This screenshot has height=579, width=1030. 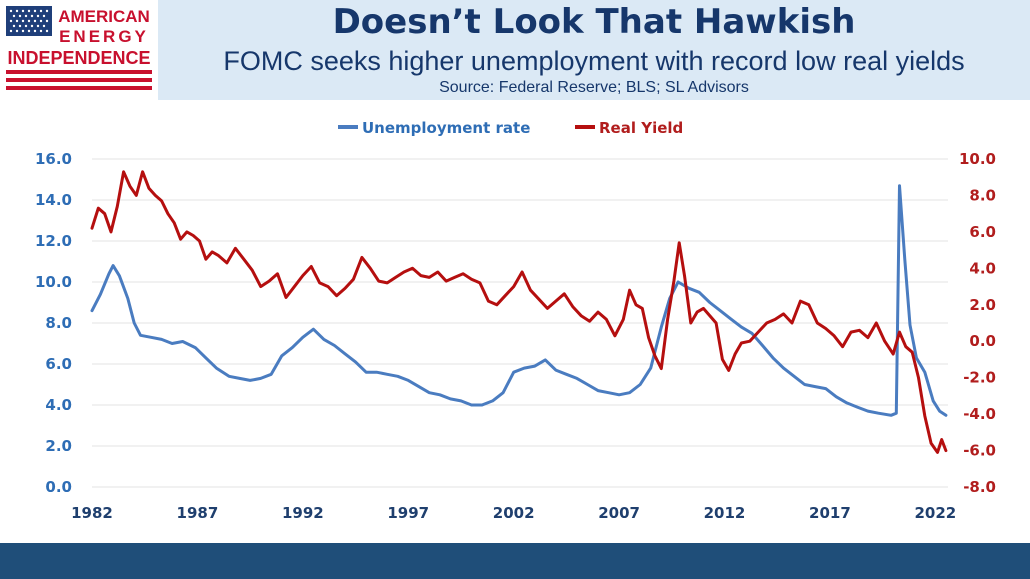 What do you see at coordinates (977, 159) in the screenshot?
I see `y-right-tick-label: 10.0` at bounding box center [977, 159].